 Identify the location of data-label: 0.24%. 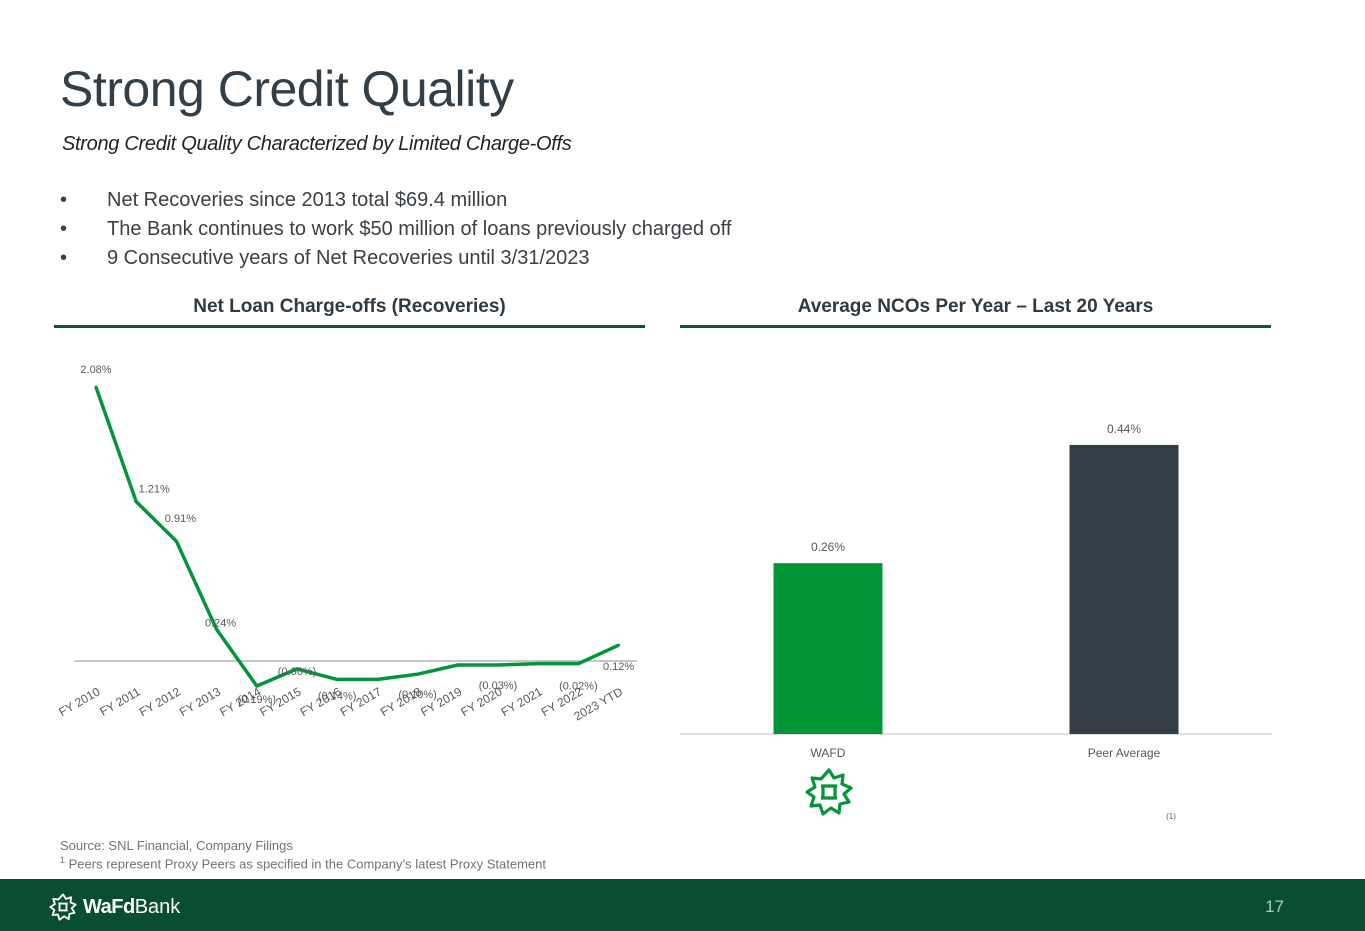
(220, 623).